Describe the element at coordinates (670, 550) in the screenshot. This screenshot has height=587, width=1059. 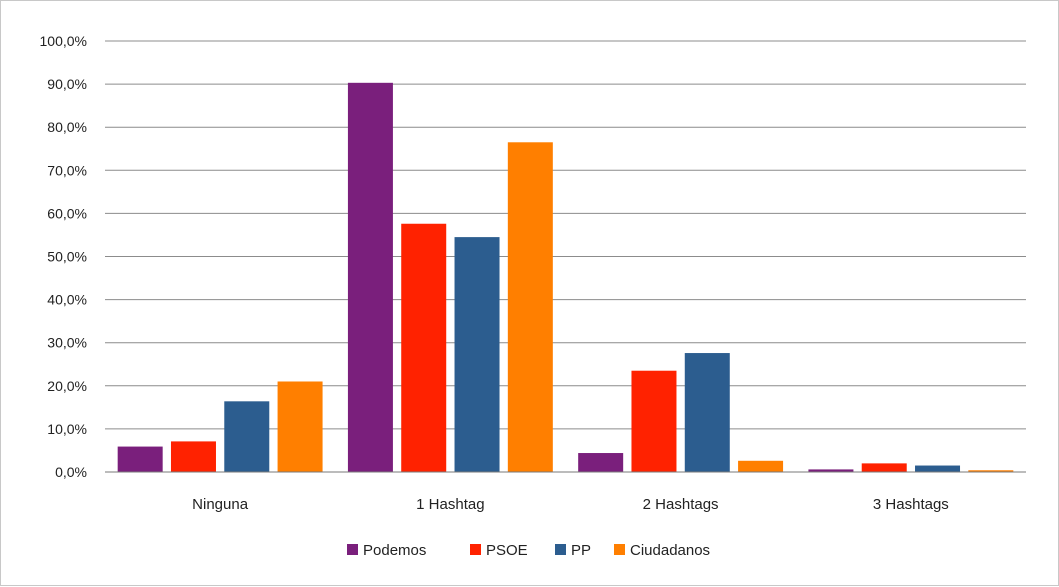
I see `legend-label-ciudadanos: Ciudadanos` at that location.